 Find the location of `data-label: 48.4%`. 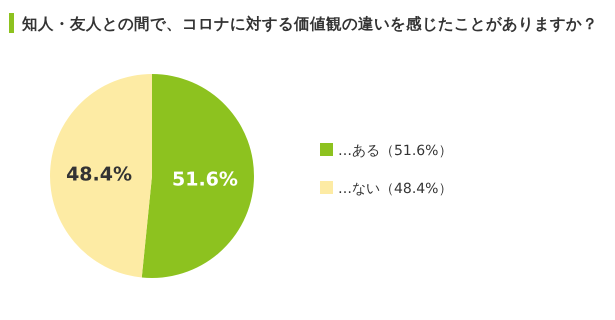

data-label: 48.4% is located at coordinates (99, 174).